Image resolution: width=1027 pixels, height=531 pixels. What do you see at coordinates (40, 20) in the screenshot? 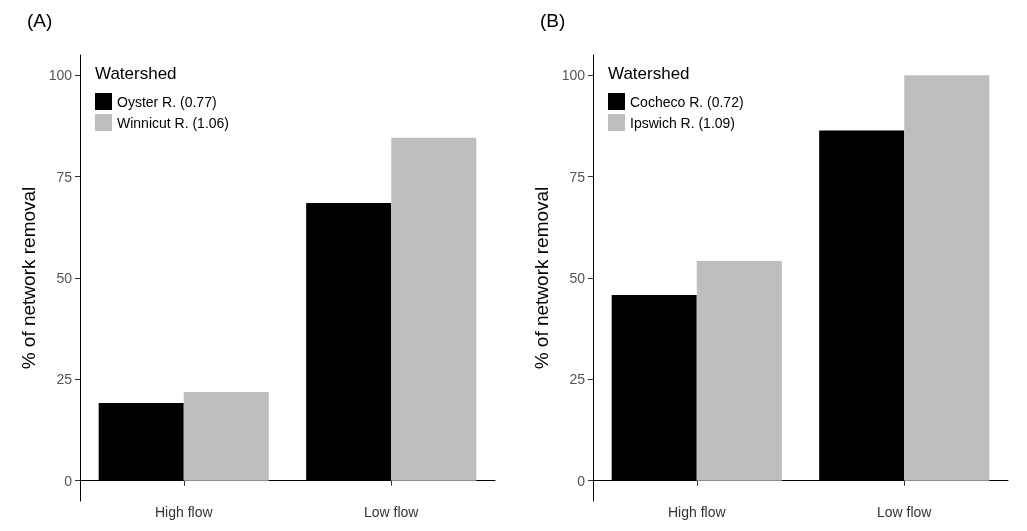
I see `chart-title: (A)` at bounding box center [40, 20].